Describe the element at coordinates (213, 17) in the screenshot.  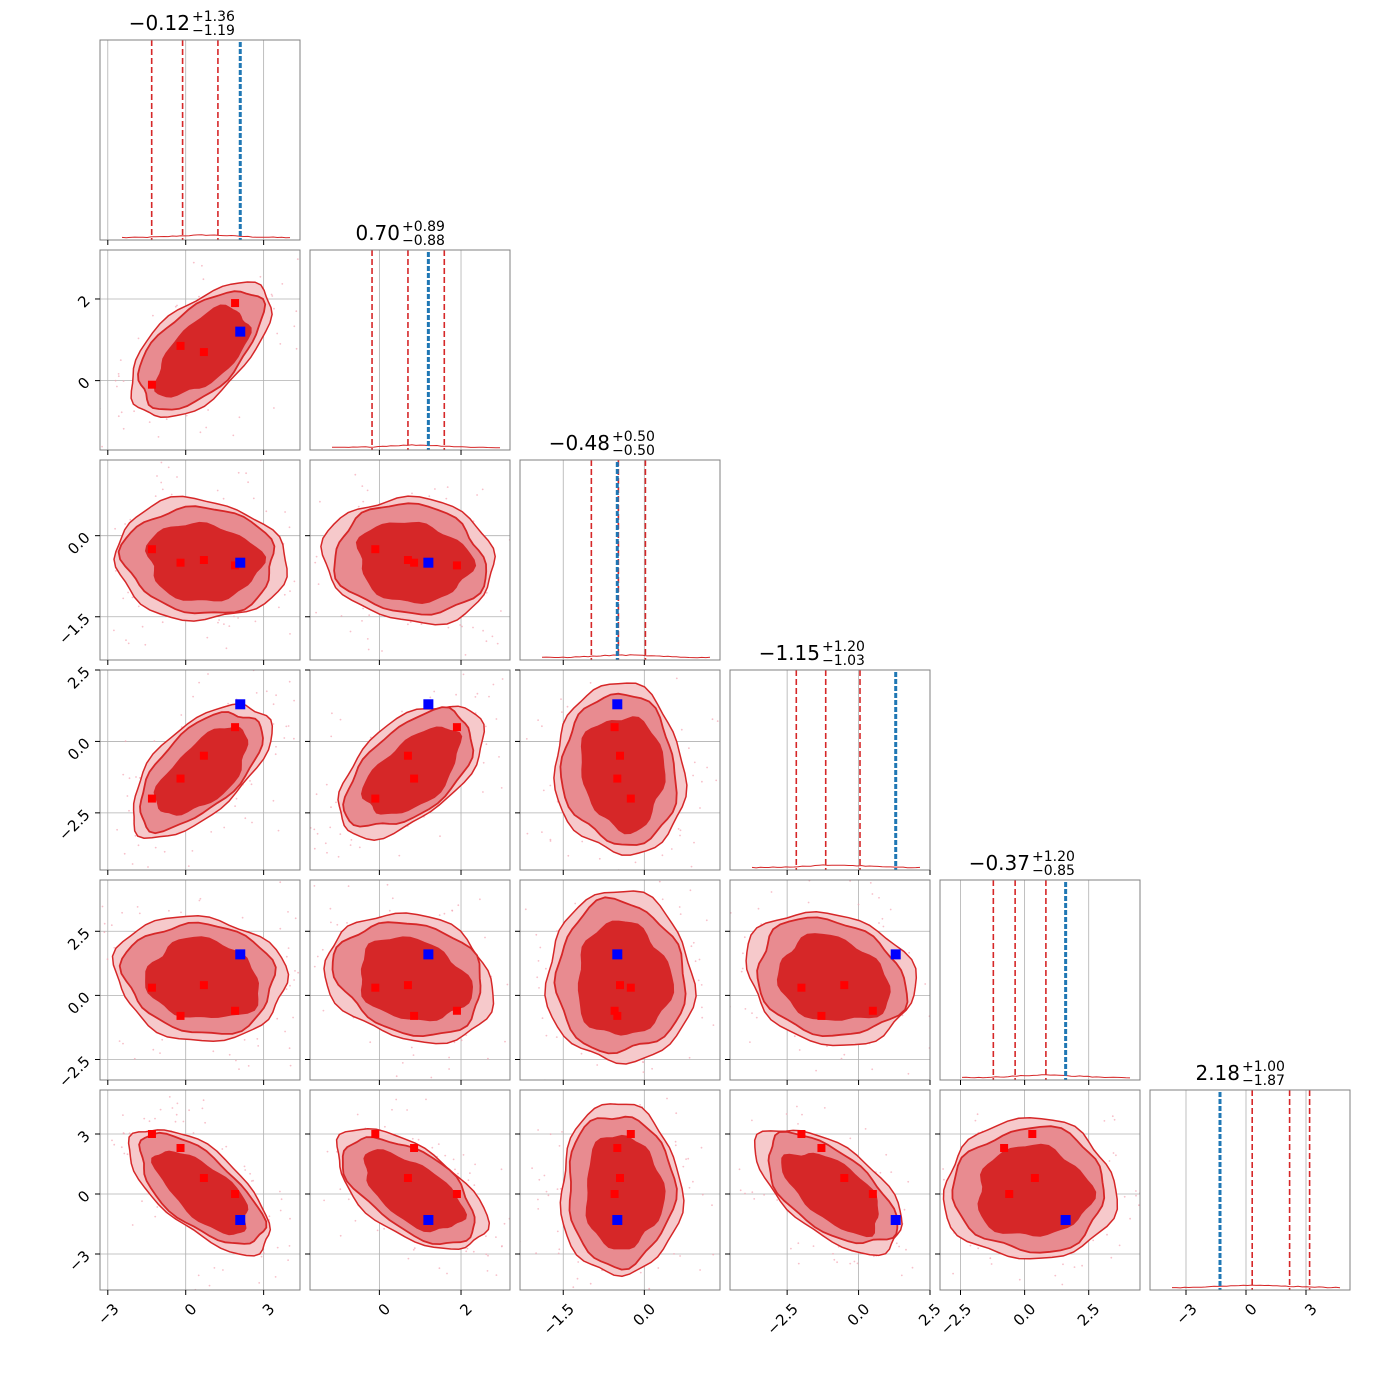
I see `panel-title-plus: +1.36` at that location.